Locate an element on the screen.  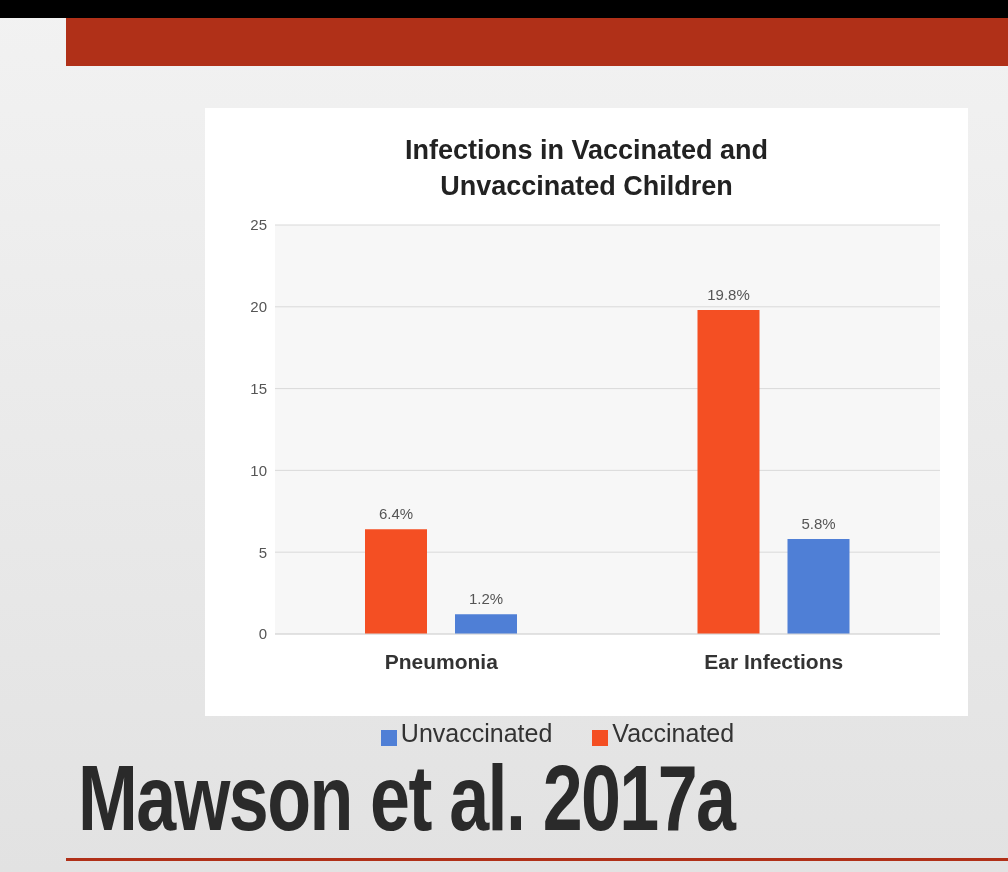
y-tick-label: 15 is located at coordinates (258, 388).